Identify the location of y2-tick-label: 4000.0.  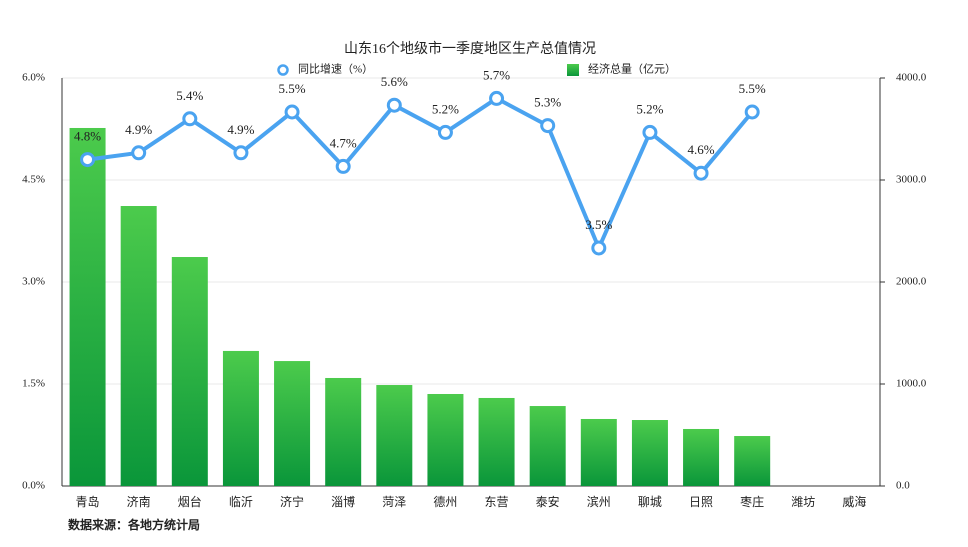
(911, 78).